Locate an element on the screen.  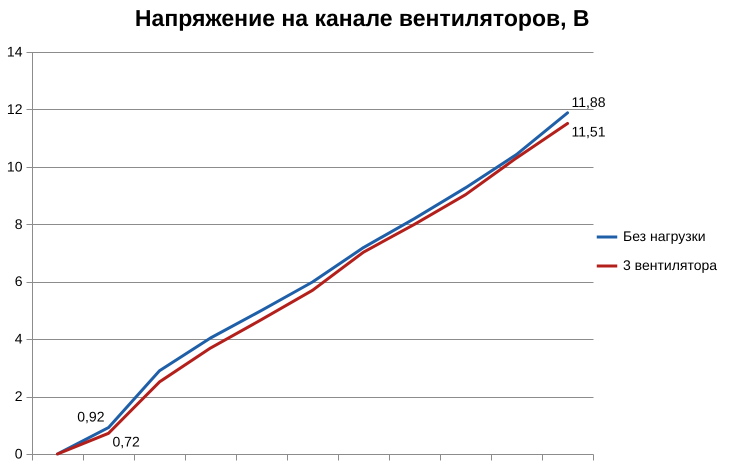
y-tick-label: 14 is located at coordinates (14, 52).